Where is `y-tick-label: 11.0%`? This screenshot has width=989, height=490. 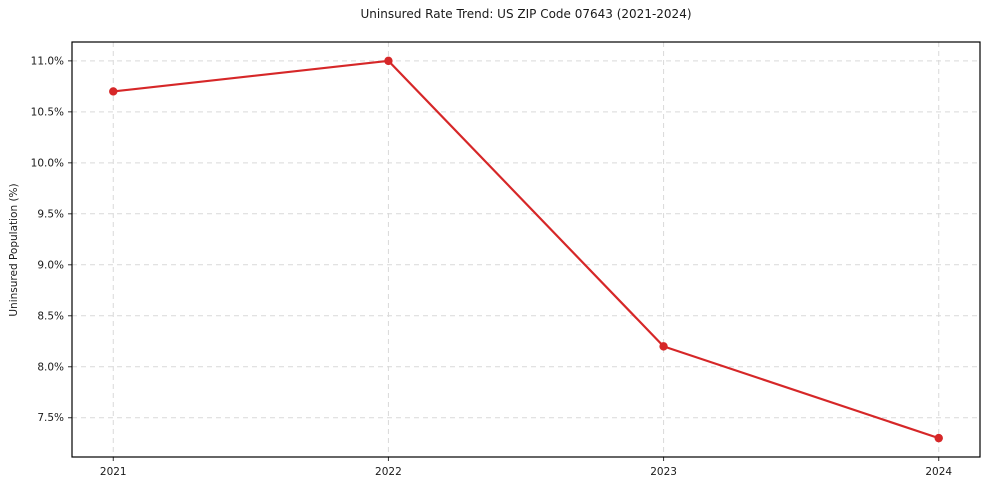 y-tick-label: 11.0% is located at coordinates (47, 61).